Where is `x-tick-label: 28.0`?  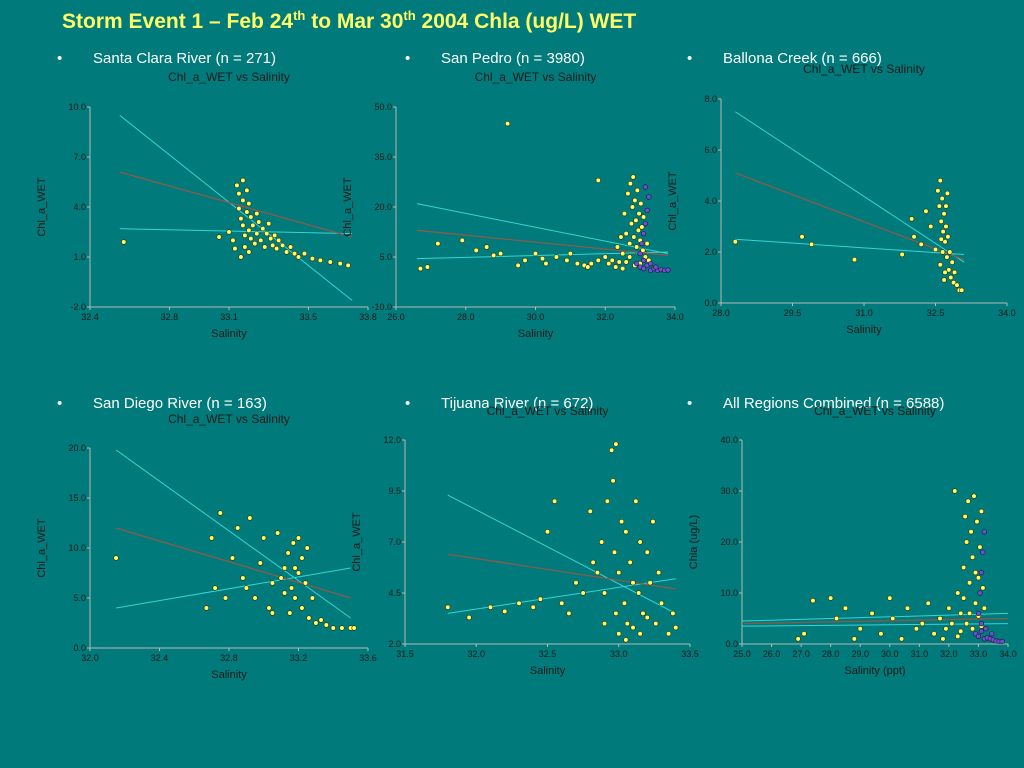 x-tick-label: 28.0 is located at coordinates (466, 317).